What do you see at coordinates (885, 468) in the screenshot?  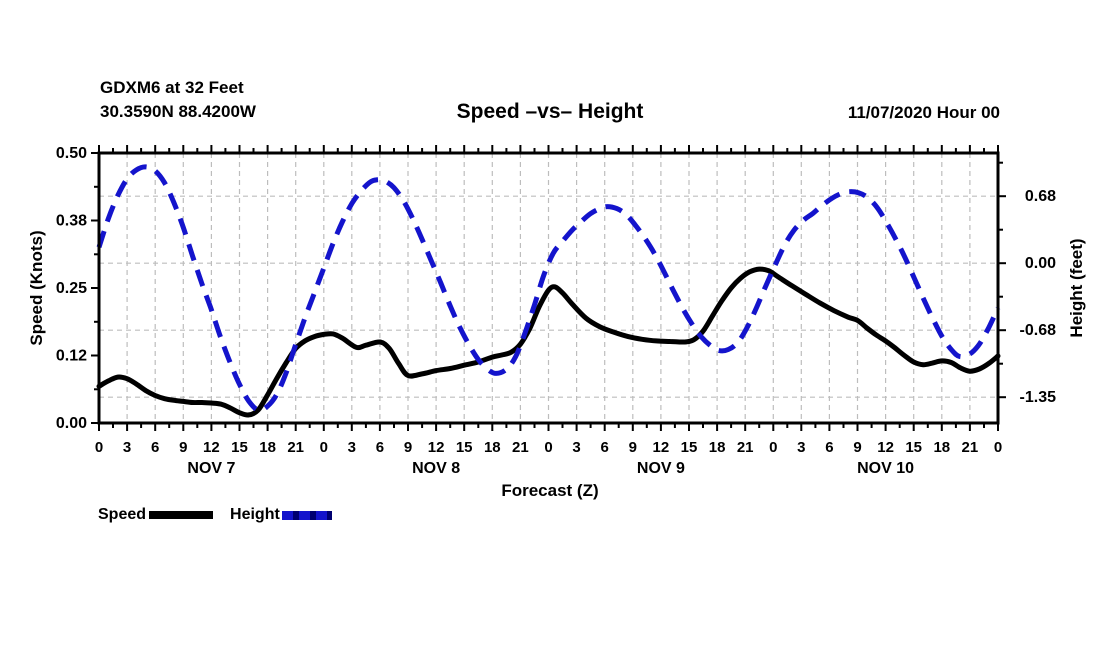 I see `x-day-label: NOV 10` at bounding box center [885, 468].